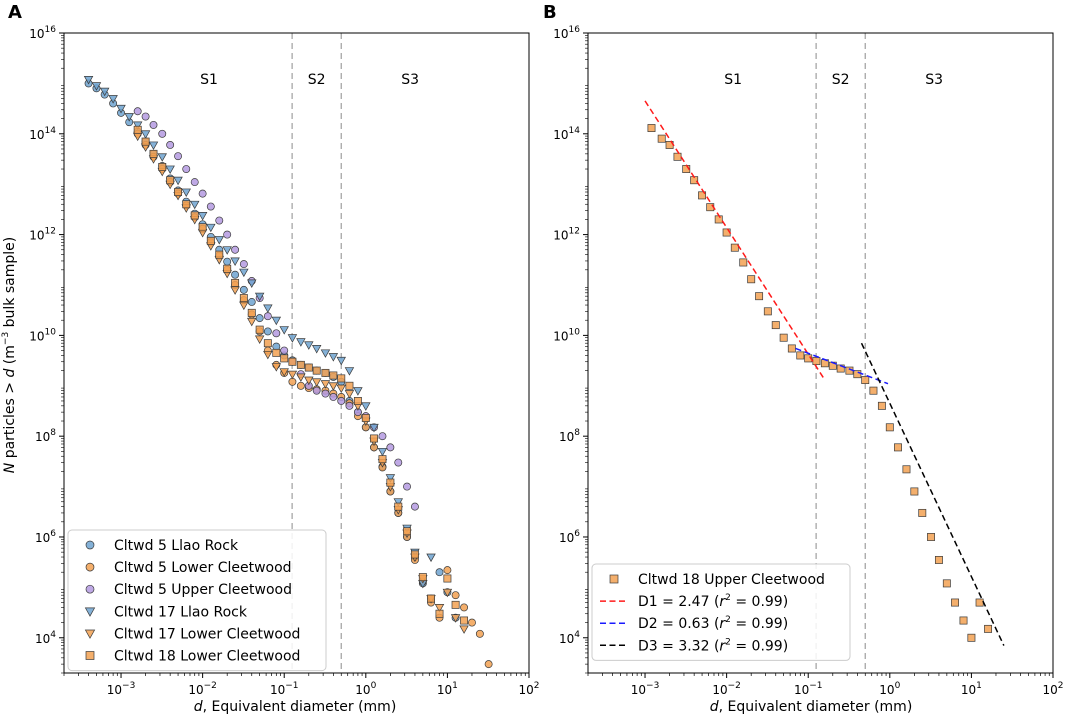 Image resolution: width=1065 pixels, height=715 pixels. What do you see at coordinates (51, 30) in the screenshot?
I see `y-tick-exponent: 16` at bounding box center [51, 30].